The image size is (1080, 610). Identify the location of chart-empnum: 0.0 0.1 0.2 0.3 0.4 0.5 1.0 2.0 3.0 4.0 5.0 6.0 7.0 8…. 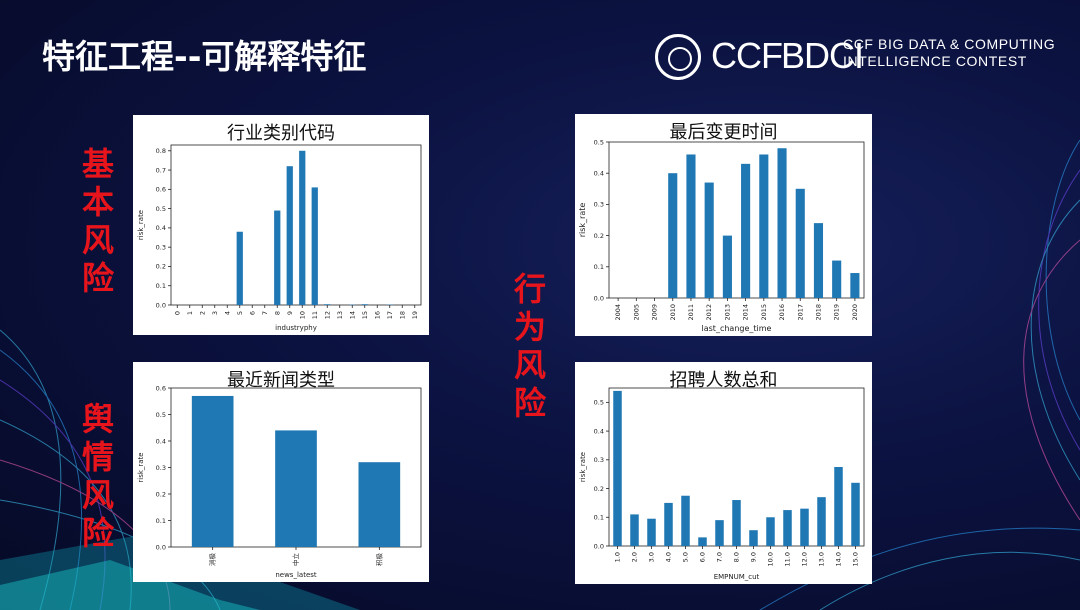
(722, 484).